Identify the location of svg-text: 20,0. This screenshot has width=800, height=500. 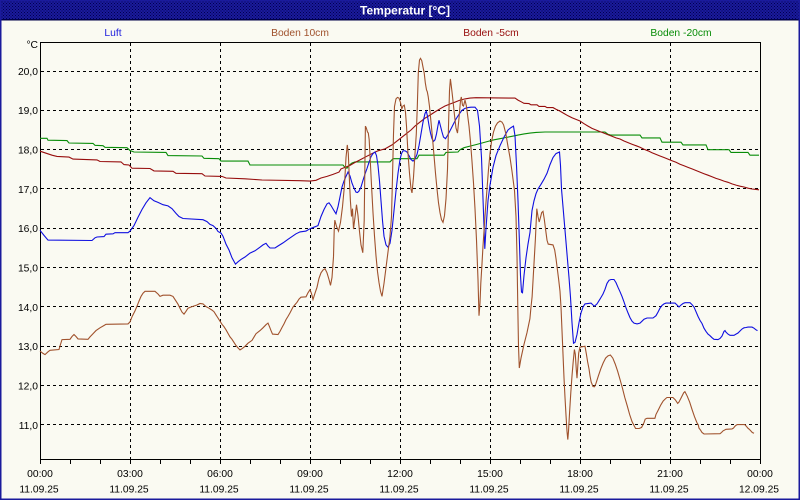
(28, 72).